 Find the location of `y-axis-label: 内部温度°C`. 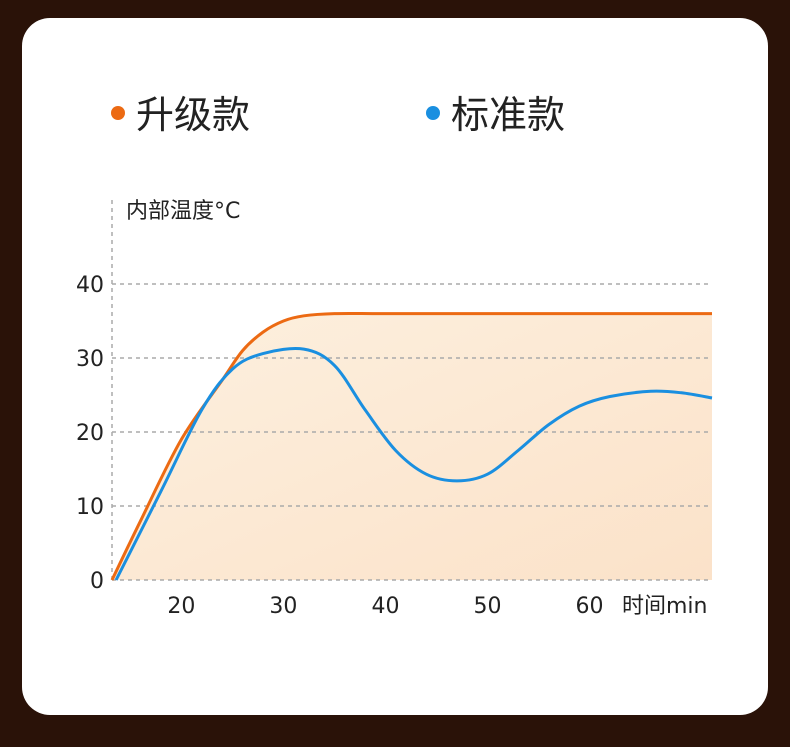

y-axis-label: 内部温度°C is located at coordinates (183, 211).